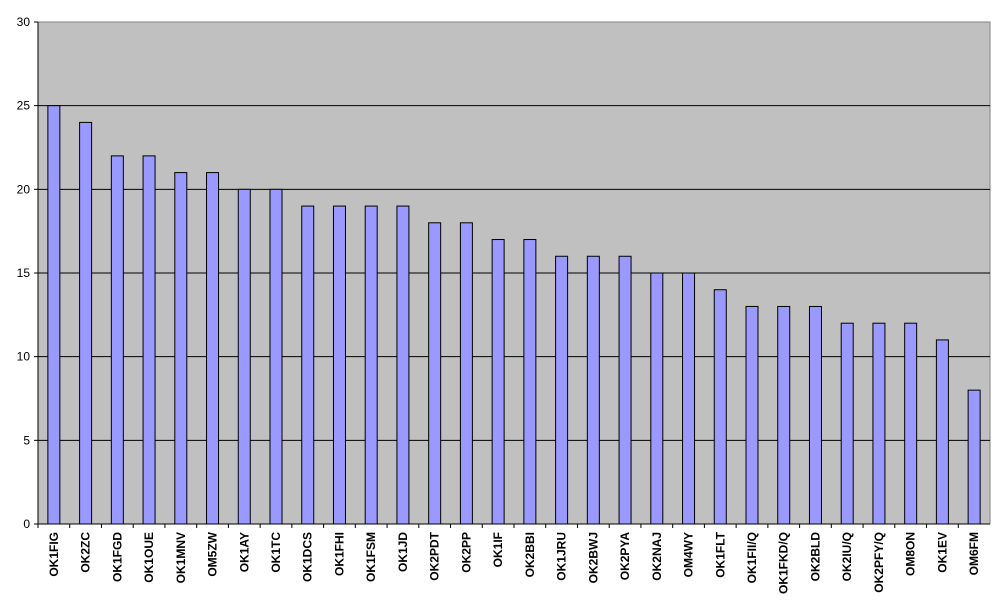  What do you see at coordinates (498, 549) in the screenshot?
I see `x-tick-label: OK1IF` at bounding box center [498, 549].